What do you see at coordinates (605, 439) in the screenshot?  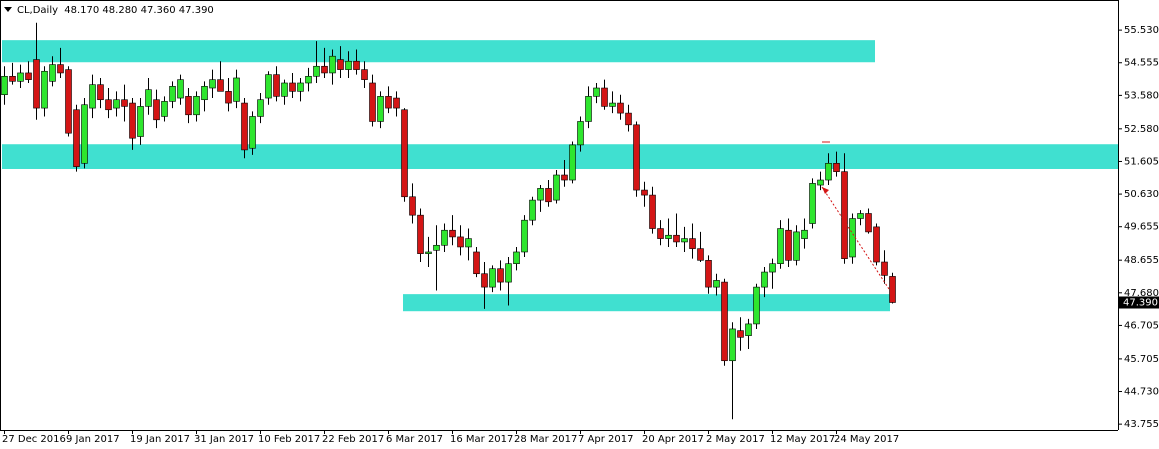 I see `x-tick-label: 7 Apr 2017` at bounding box center [605, 439].